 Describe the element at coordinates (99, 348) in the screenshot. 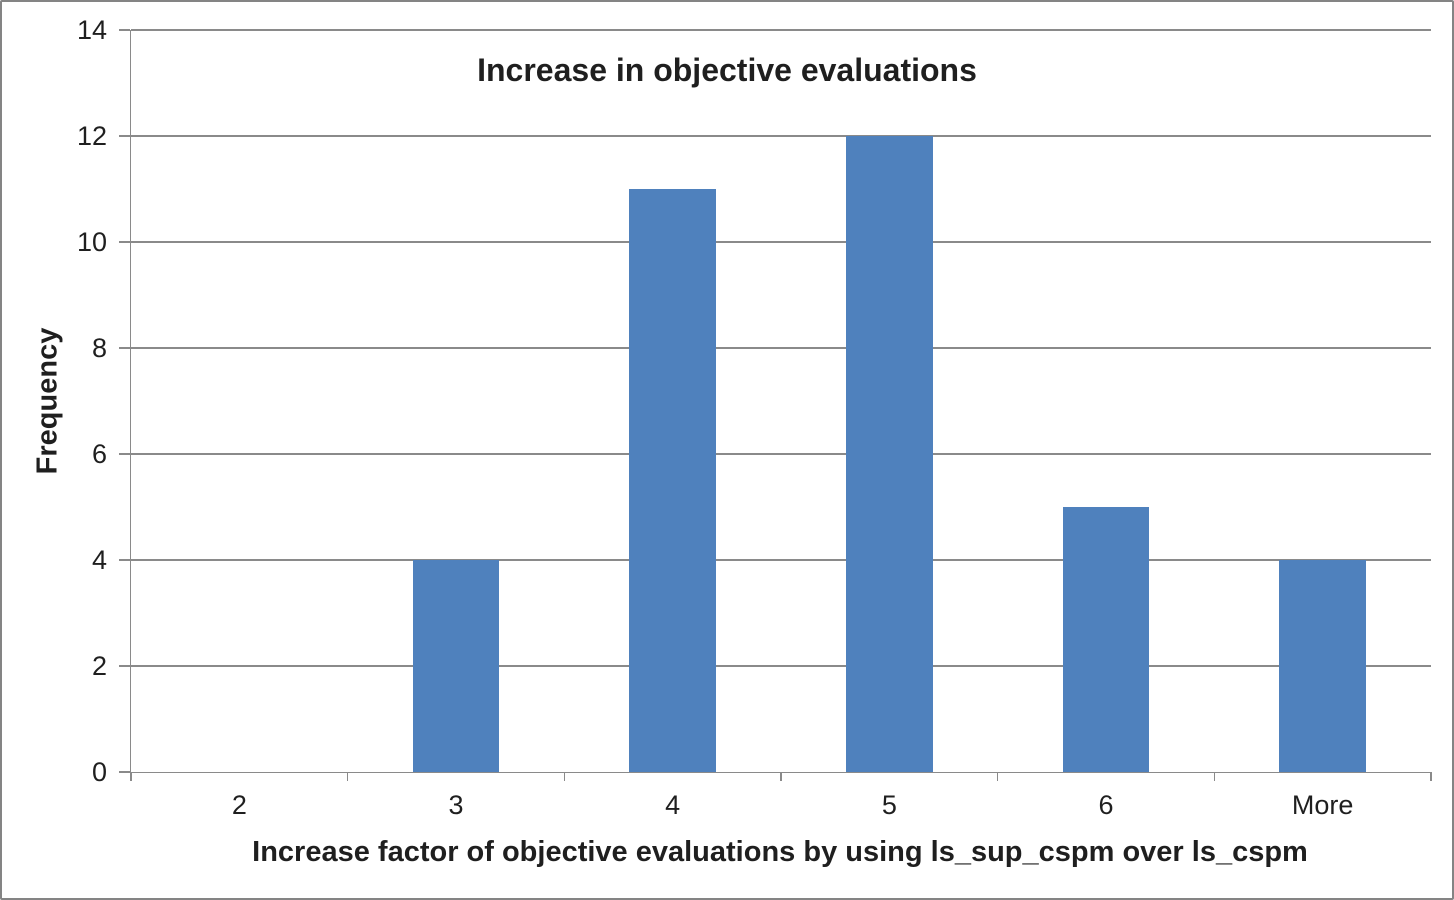

I see `y-tick-label: 8` at that location.